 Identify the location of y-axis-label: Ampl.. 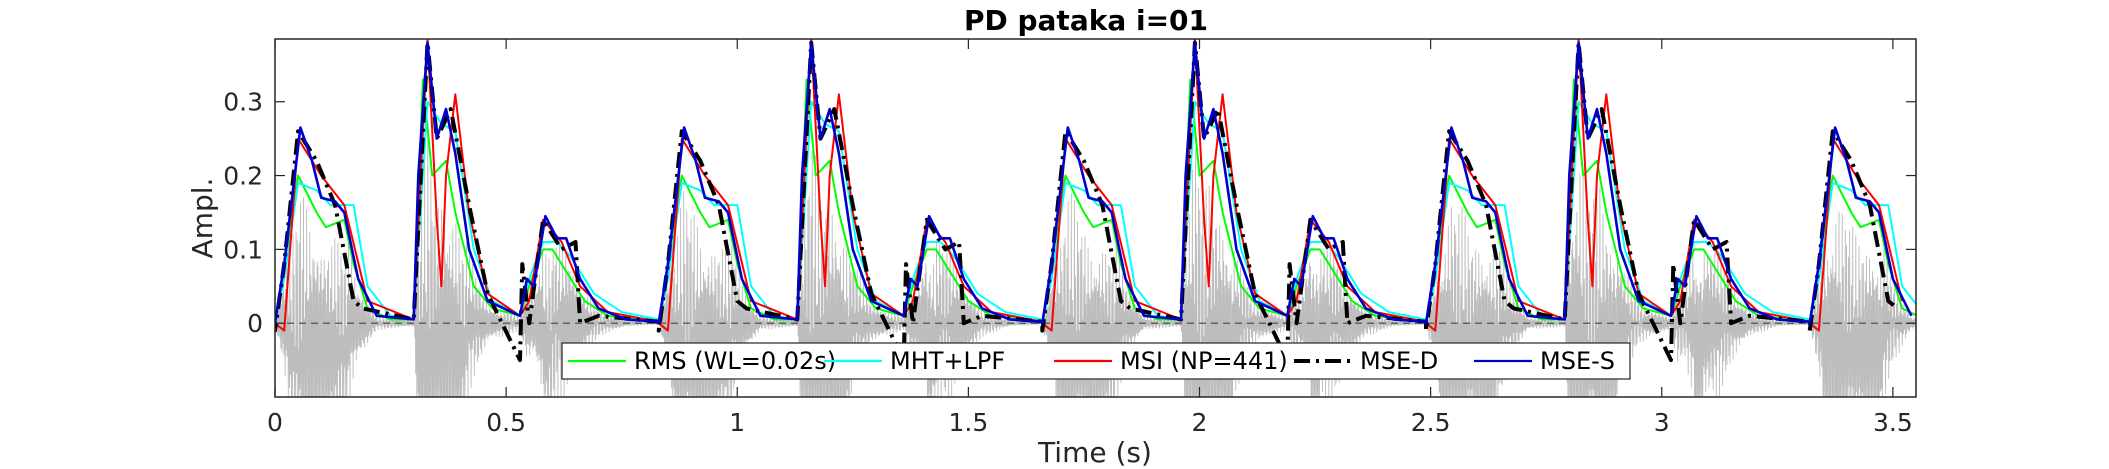
(202, 218).